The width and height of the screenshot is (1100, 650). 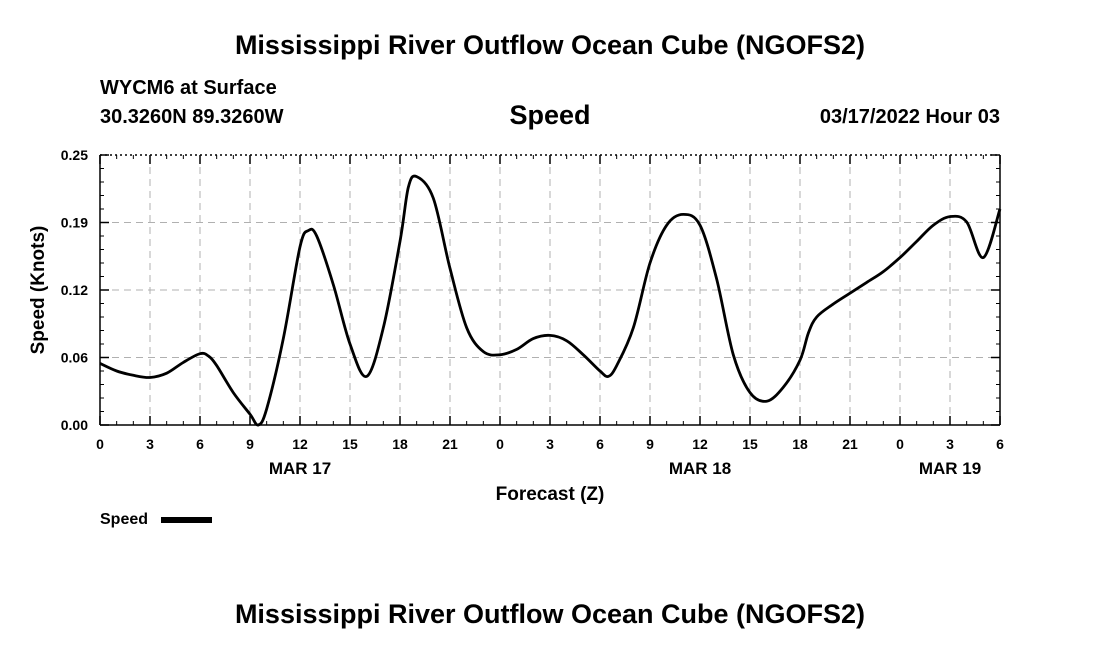 What do you see at coordinates (550, 115) in the screenshot?
I see `chart-subtitle: Speed` at bounding box center [550, 115].